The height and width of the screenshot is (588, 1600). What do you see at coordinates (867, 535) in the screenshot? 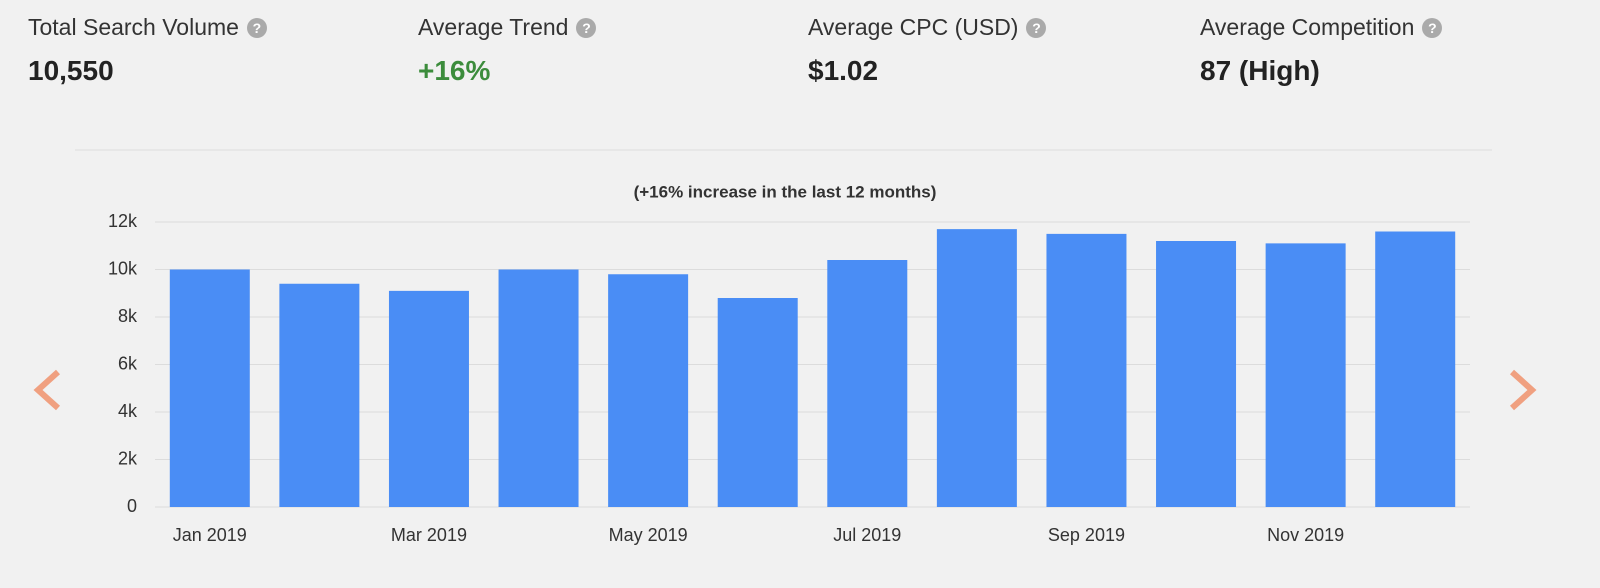
I see `x-tick-label: Jul 2019` at bounding box center [867, 535].